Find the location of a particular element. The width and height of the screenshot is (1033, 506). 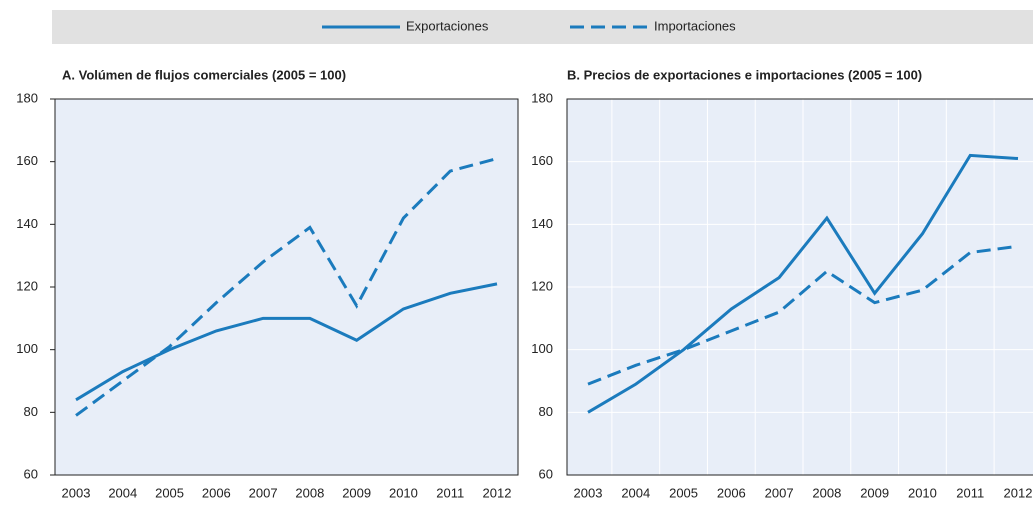

legend-label: Importaciones is located at coordinates (695, 25).